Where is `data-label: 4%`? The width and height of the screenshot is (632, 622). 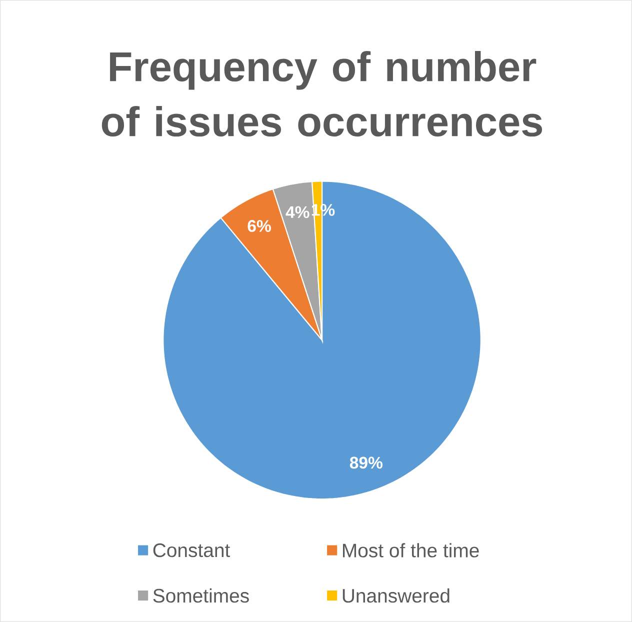 data-label: 4% is located at coordinates (298, 212).